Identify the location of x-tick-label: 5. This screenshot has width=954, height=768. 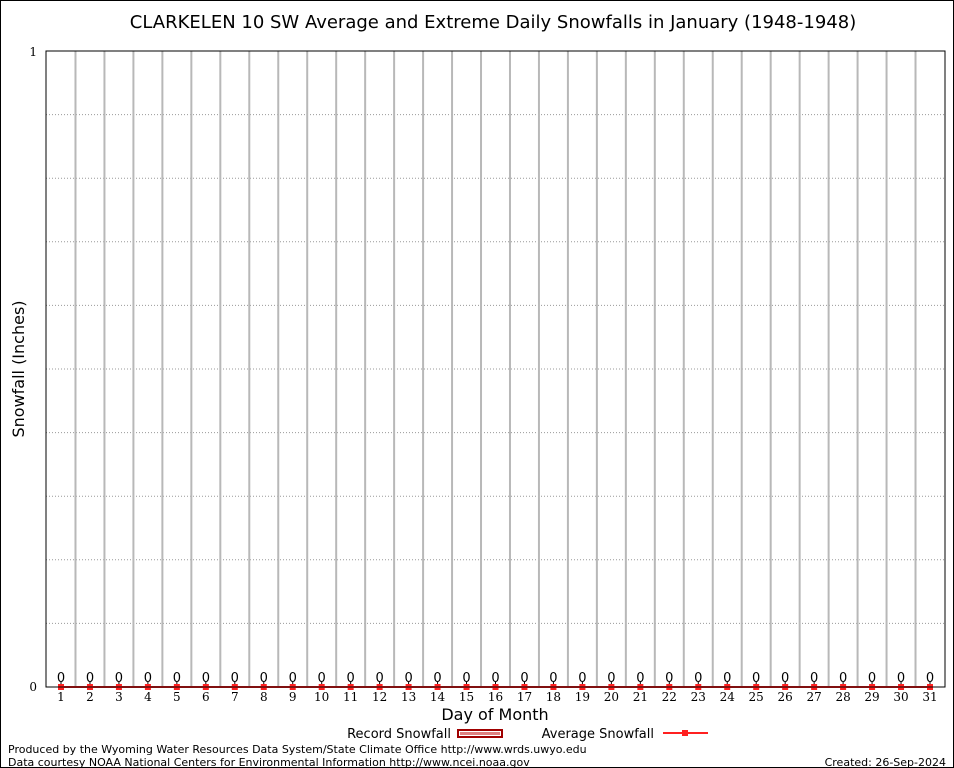
(177, 697).